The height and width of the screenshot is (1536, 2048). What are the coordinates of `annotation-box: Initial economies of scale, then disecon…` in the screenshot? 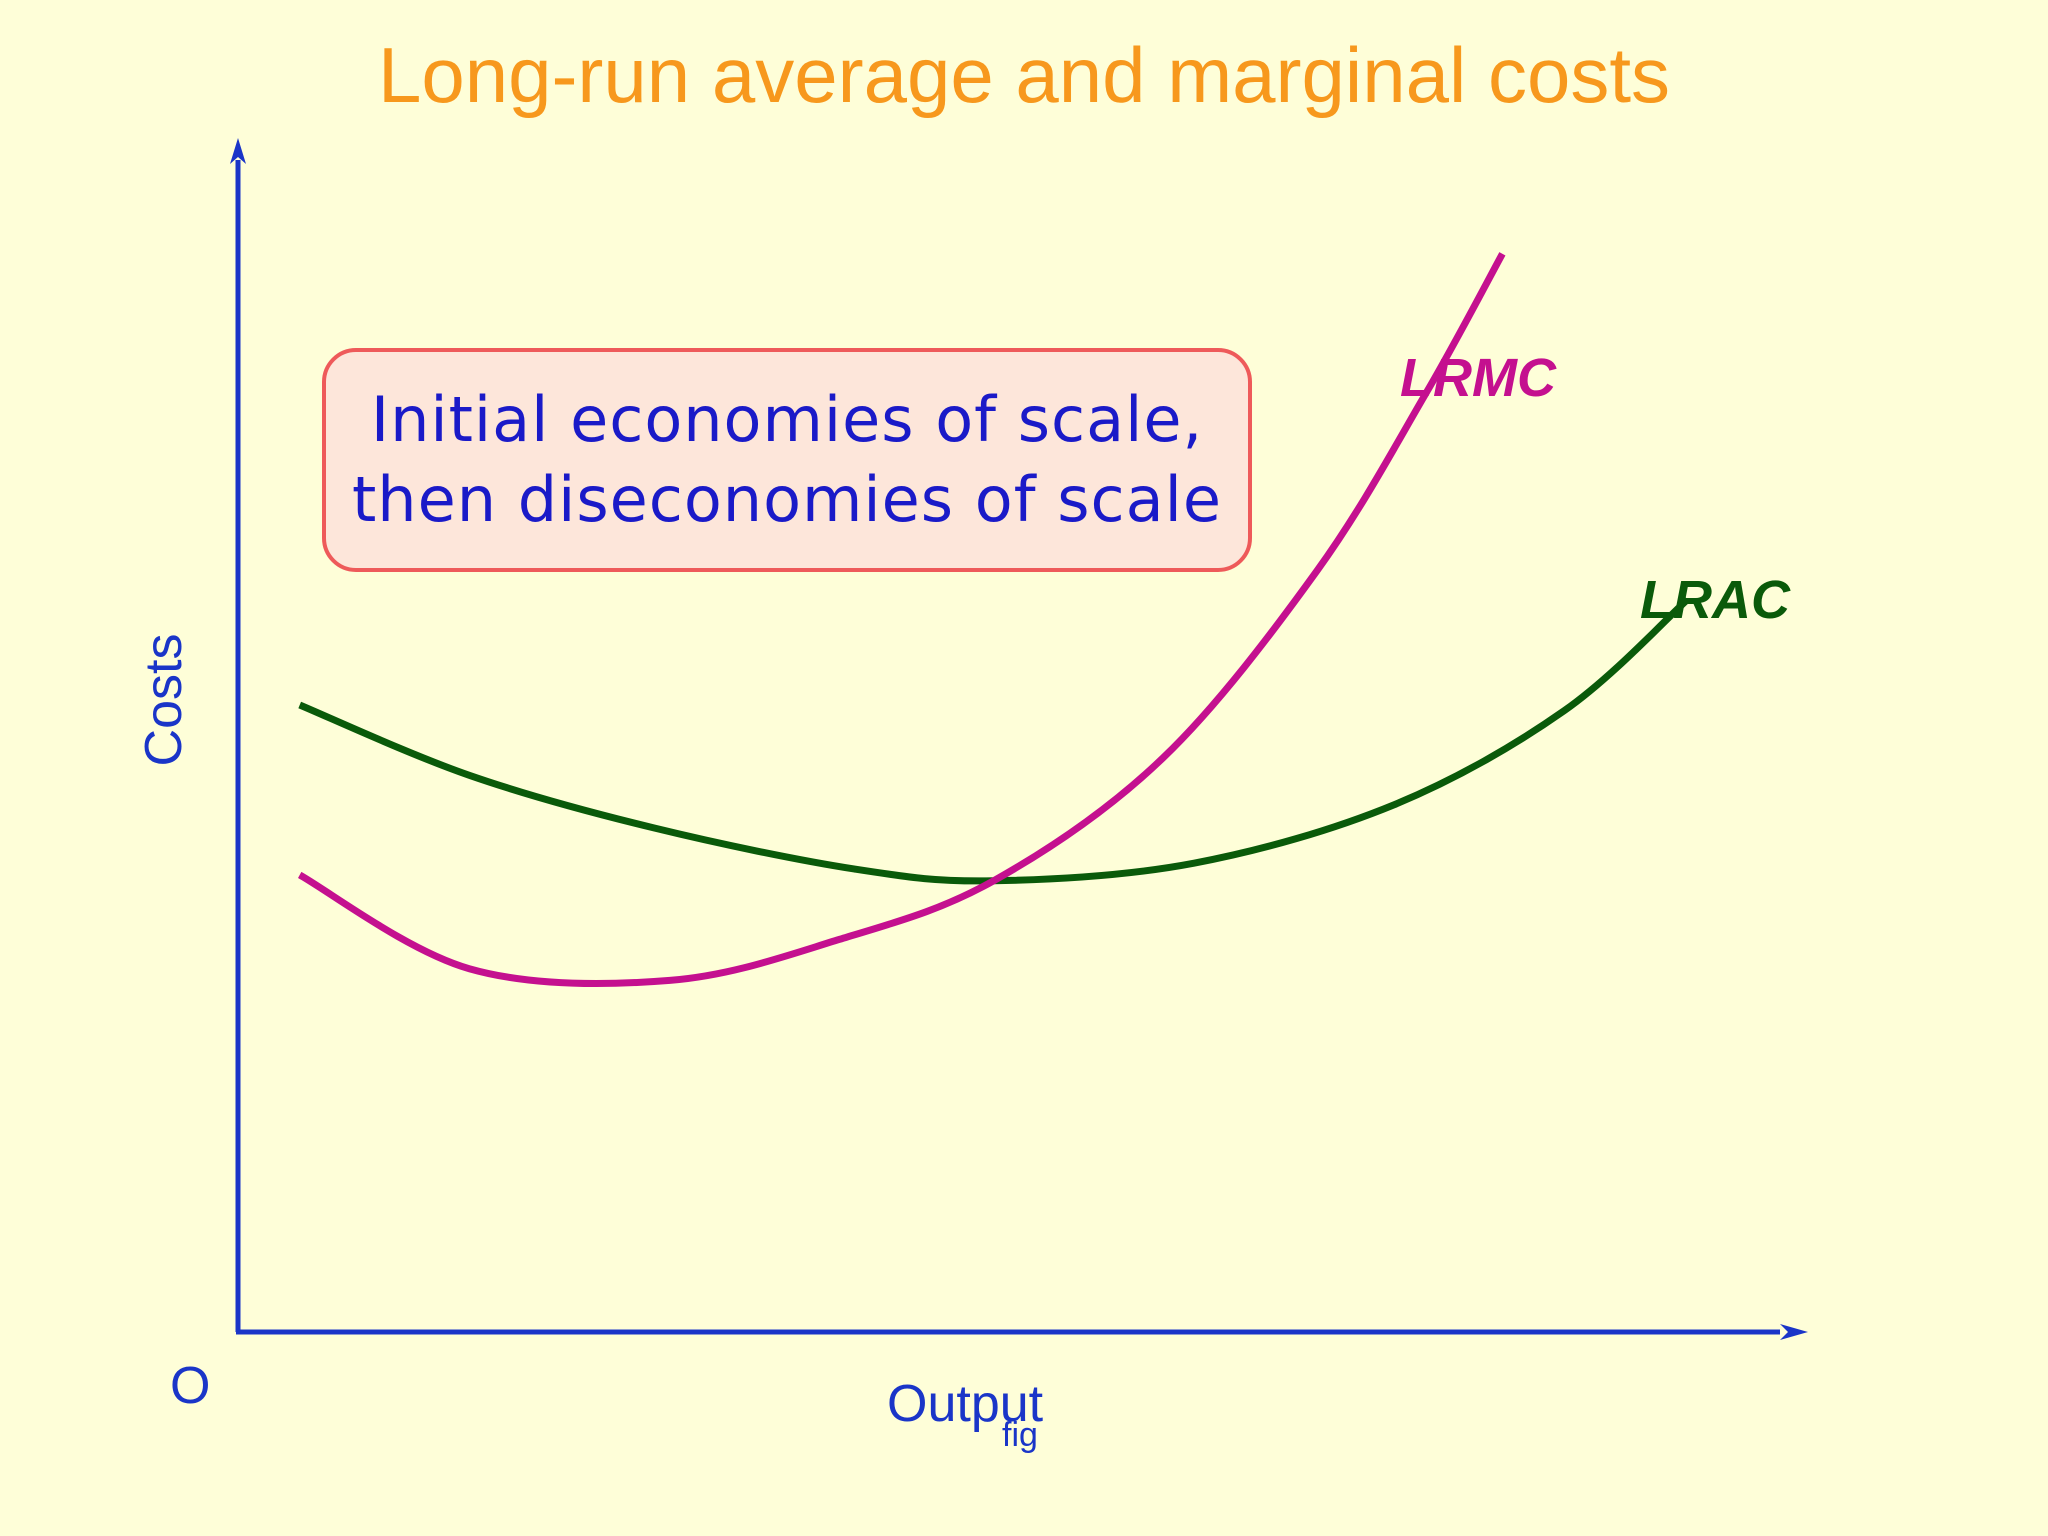 It's located at (787, 460).